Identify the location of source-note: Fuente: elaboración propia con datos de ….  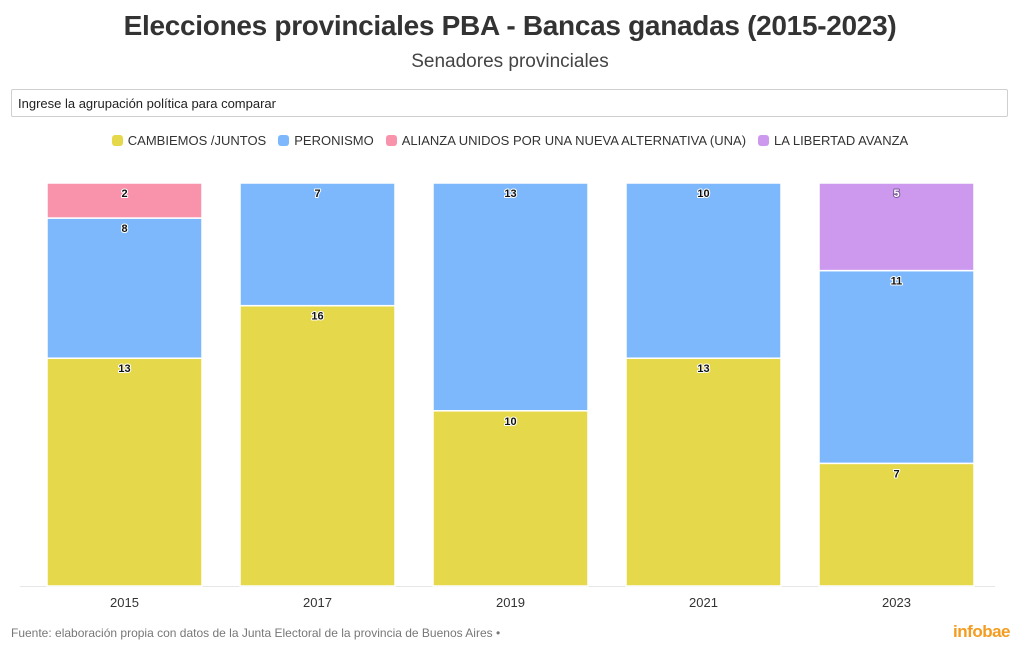
(256, 633).